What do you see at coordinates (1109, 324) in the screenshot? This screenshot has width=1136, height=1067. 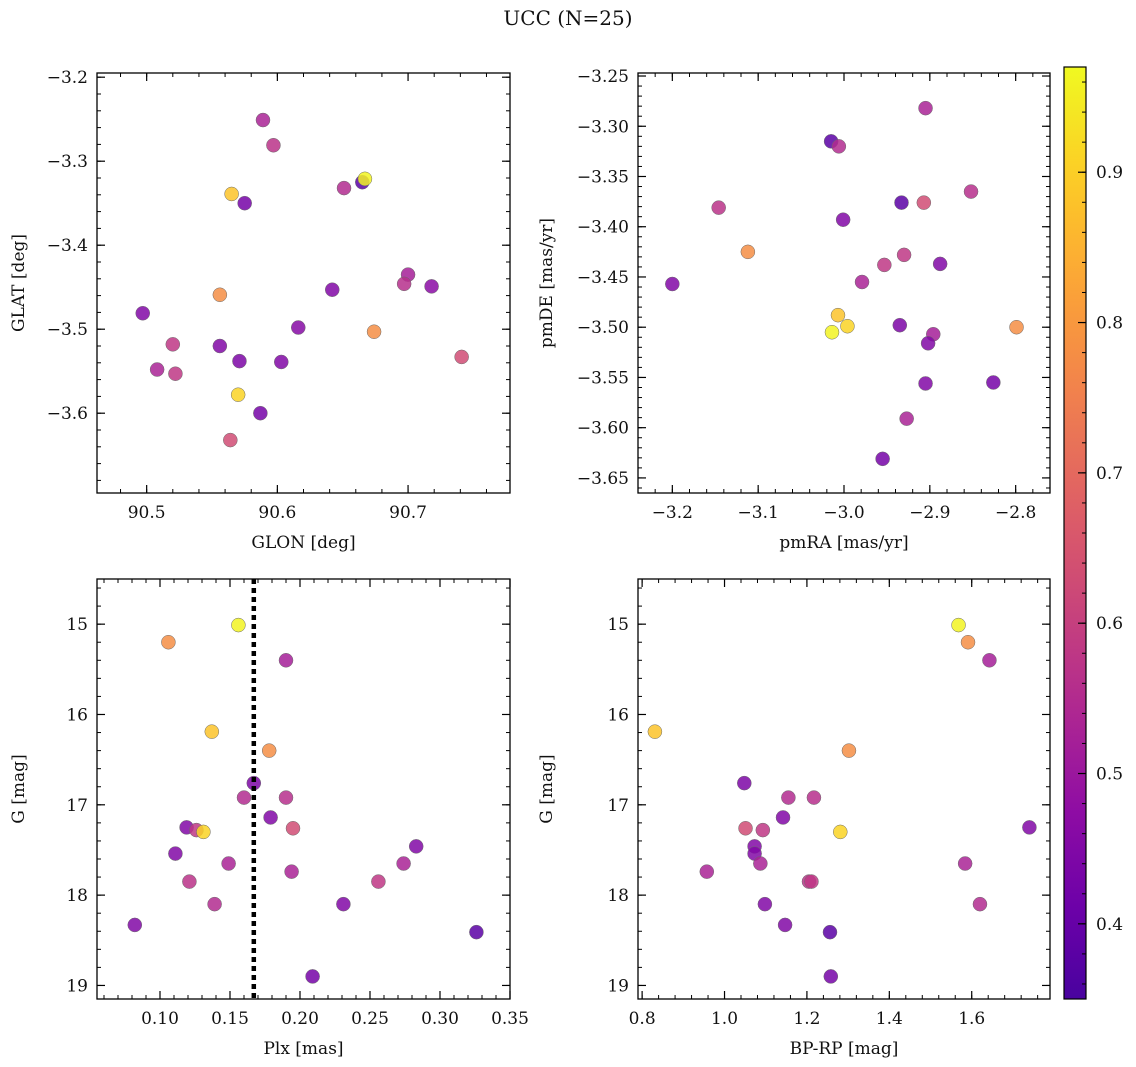 I see `colorbar-tick-label: 0.8` at bounding box center [1109, 324].